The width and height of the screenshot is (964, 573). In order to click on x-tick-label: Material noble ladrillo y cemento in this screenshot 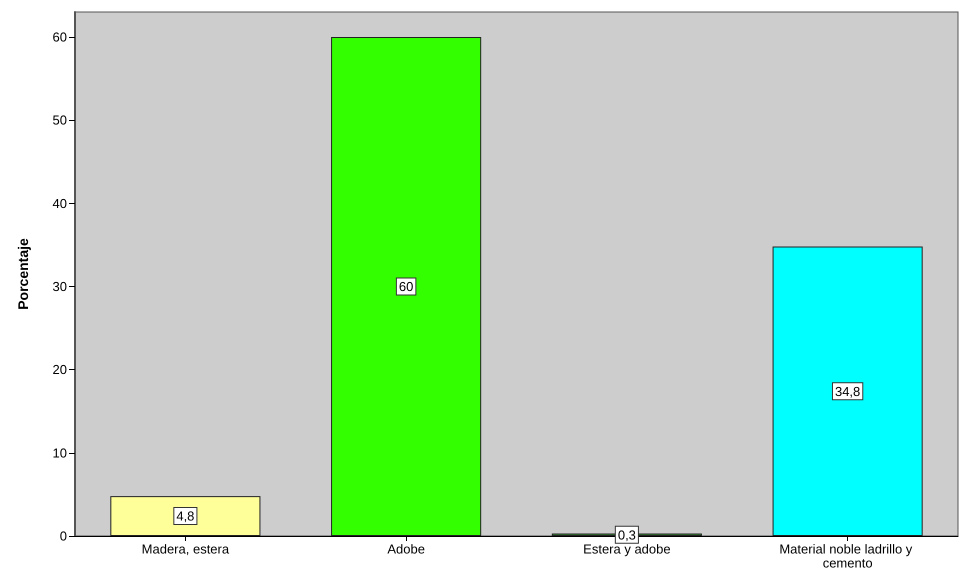, I will do `click(847, 556)`.